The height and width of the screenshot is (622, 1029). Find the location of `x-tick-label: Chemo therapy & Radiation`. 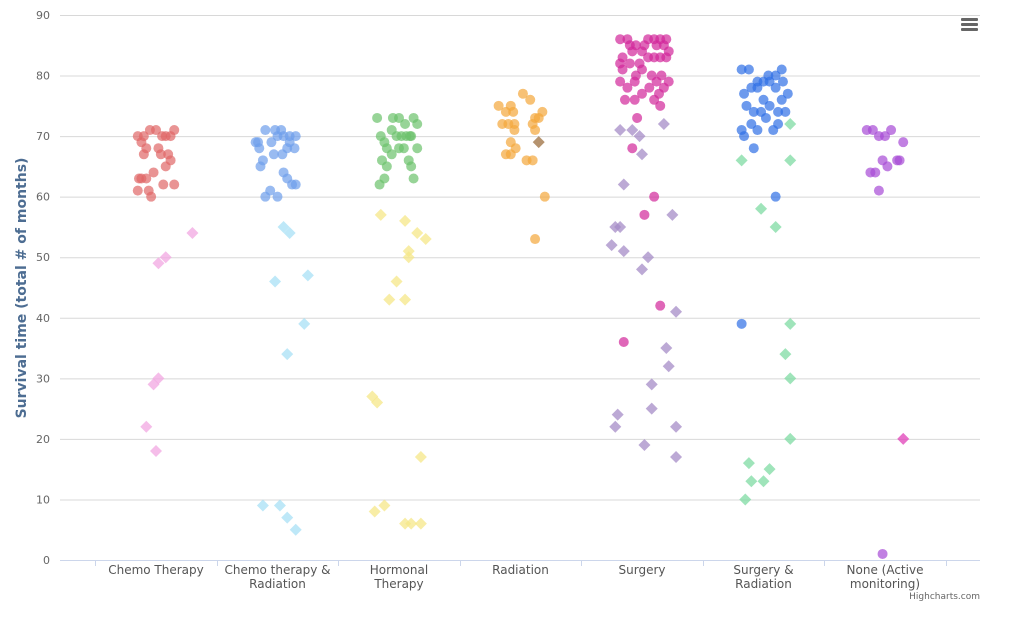

x-tick-label: Chemo therapy & Radiation is located at coordinates (277, 577).